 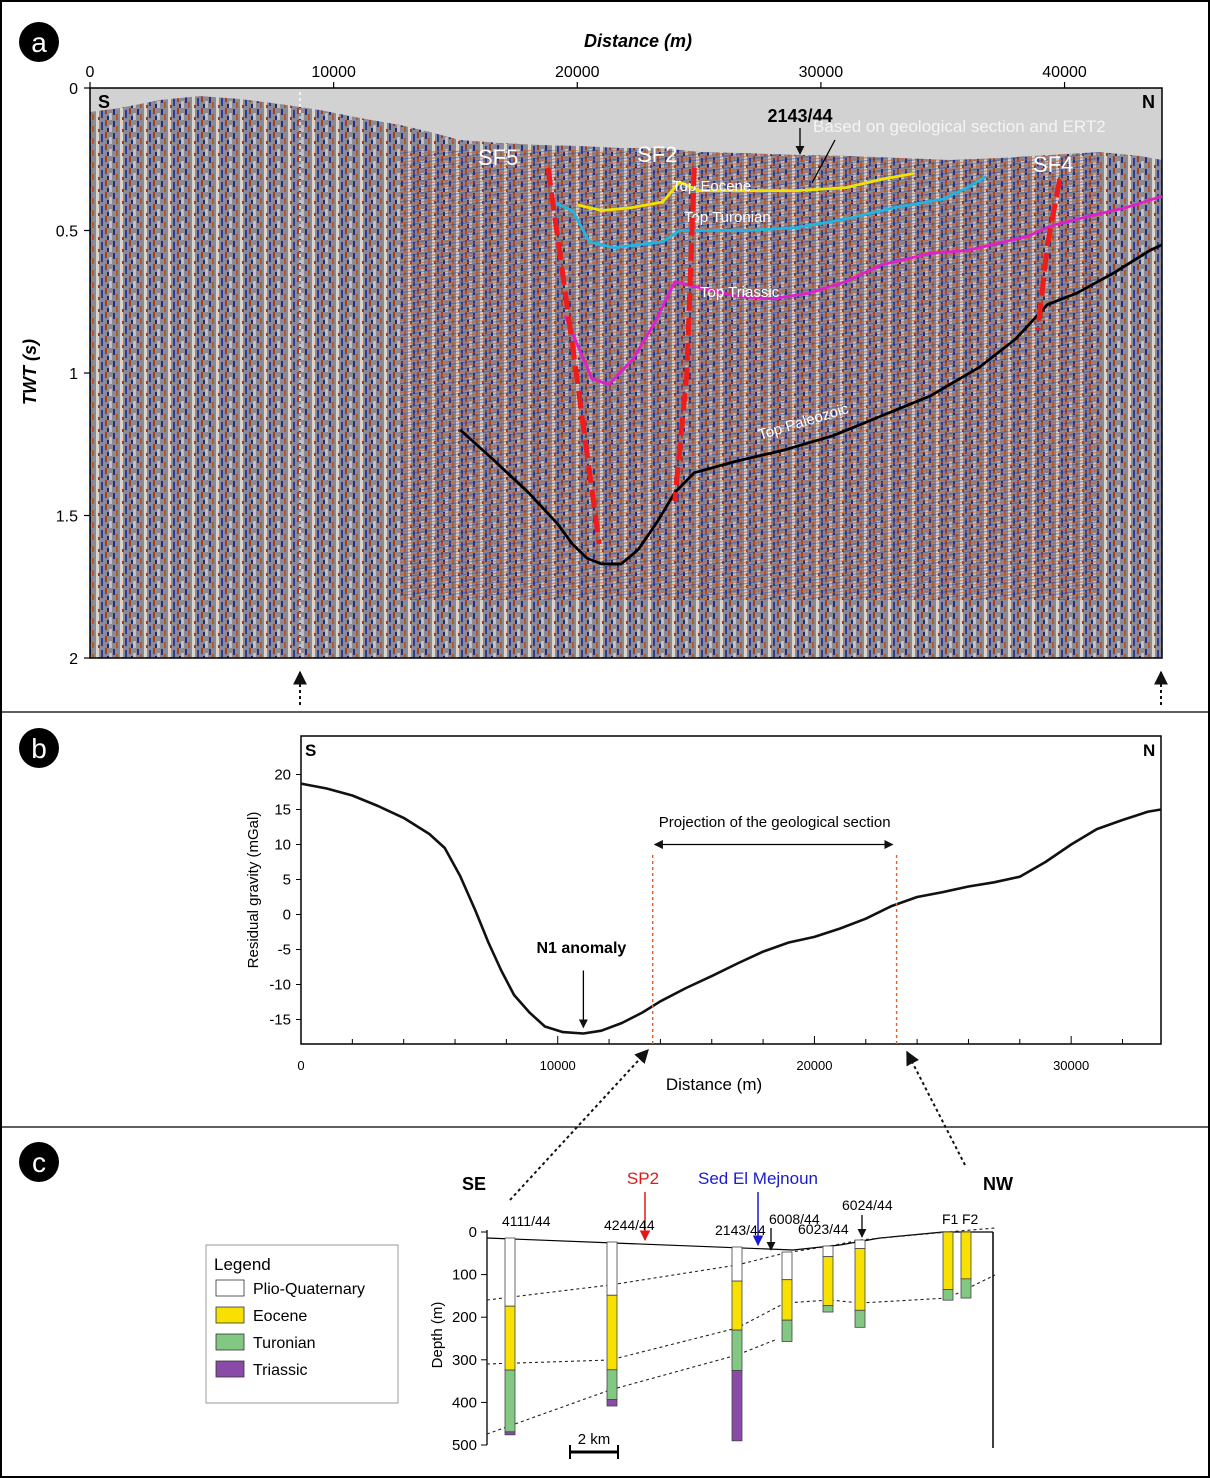 I want to click on marker-sp2: SP2, so click(x=643, y=1178).